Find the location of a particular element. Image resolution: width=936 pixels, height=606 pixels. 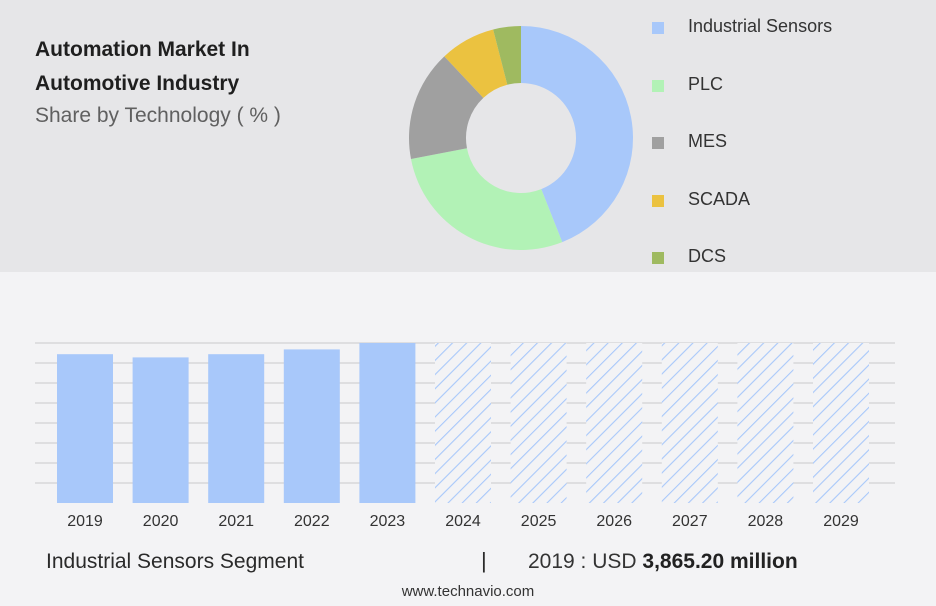

bar-2028 is located at coordinates (765, 423).